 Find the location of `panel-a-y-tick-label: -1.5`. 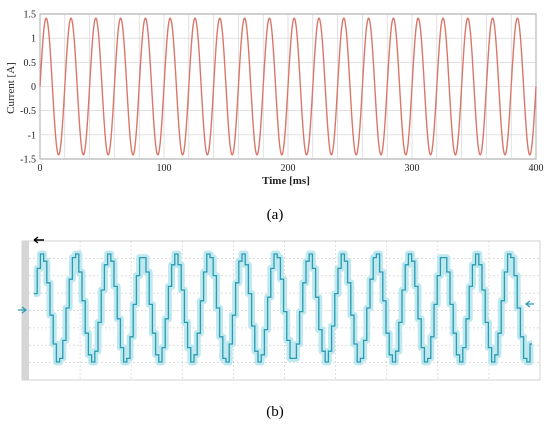

panel-a-y-tick-label: -1.5 is located at coordinates (28, 160).